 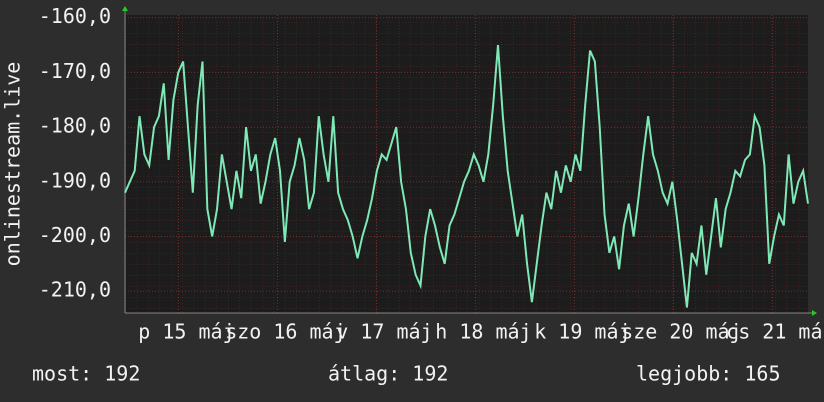 What do you see at coordinates (75, 290) in the screenshot?
I see `y-tick-label: -210,0` at bounding box center [75, 290].